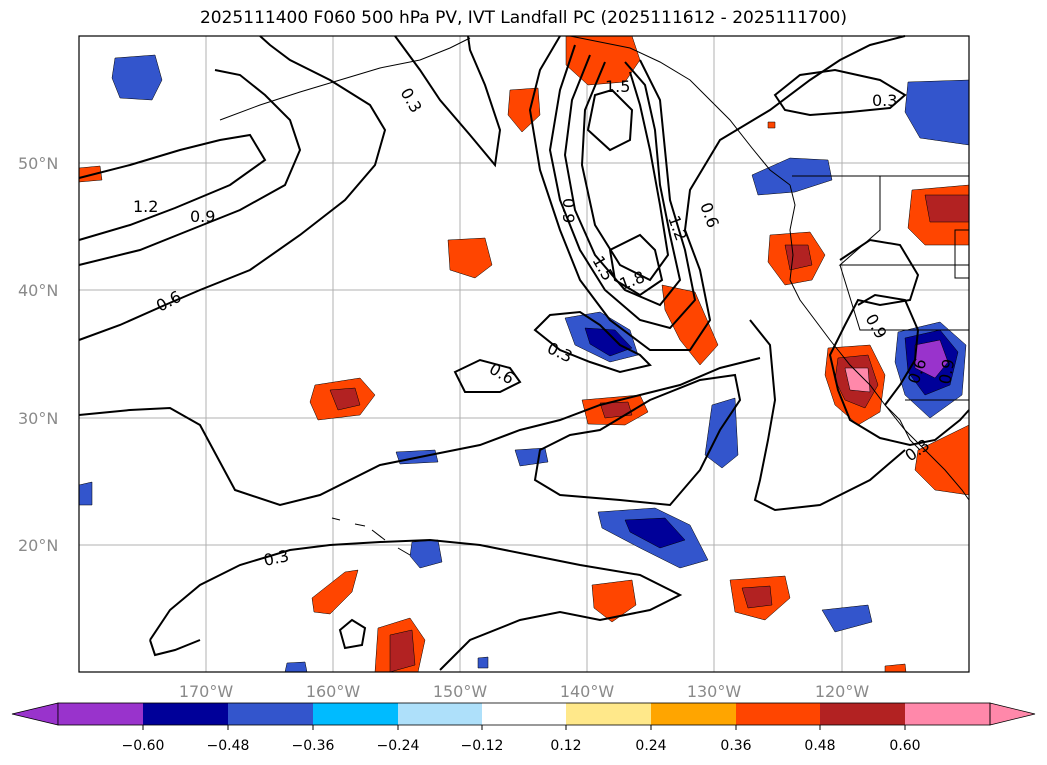 Image resolution: width=1047 pixels, height=765 pixels. I want to click on colorbar-tick-label: 0.48, so click(819, 746).